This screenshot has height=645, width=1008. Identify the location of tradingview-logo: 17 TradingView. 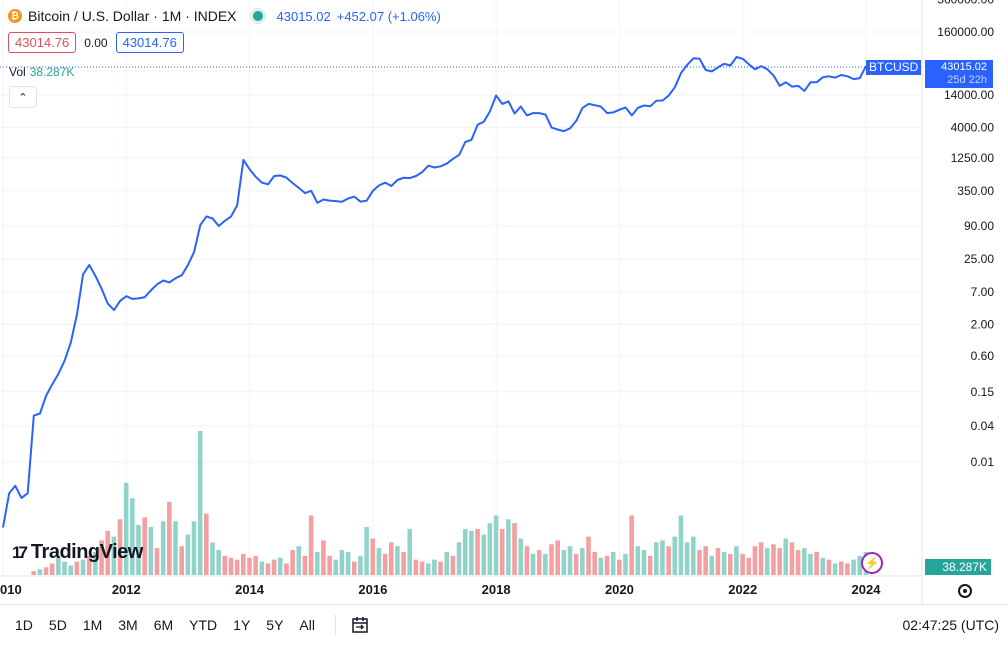
(77, 552).